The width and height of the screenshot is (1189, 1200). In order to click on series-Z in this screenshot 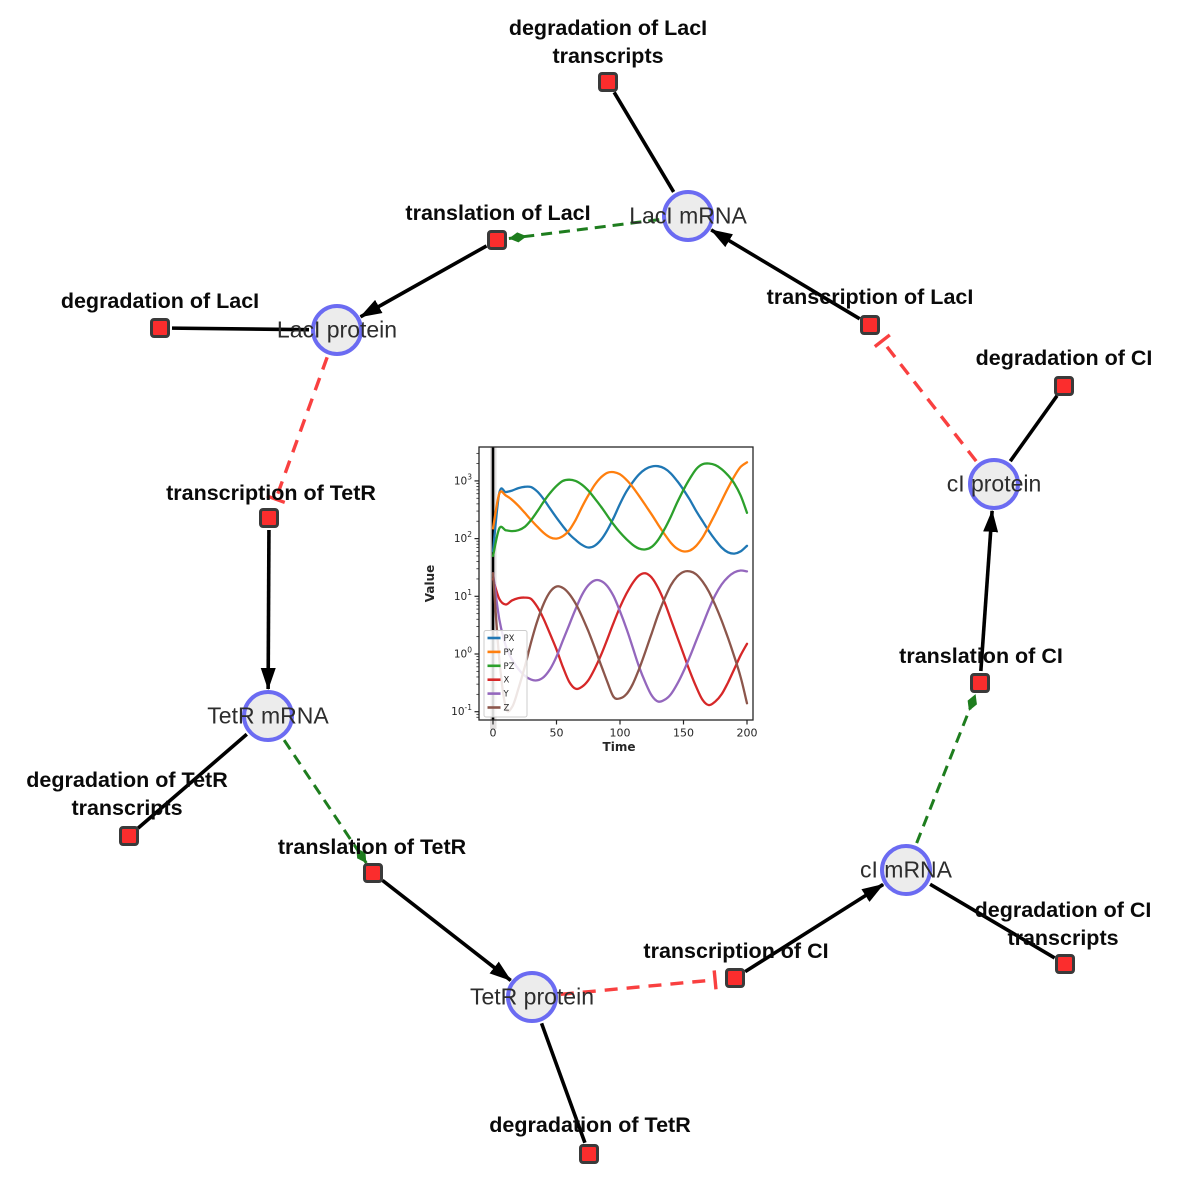, I will do `click(620, 641)`.